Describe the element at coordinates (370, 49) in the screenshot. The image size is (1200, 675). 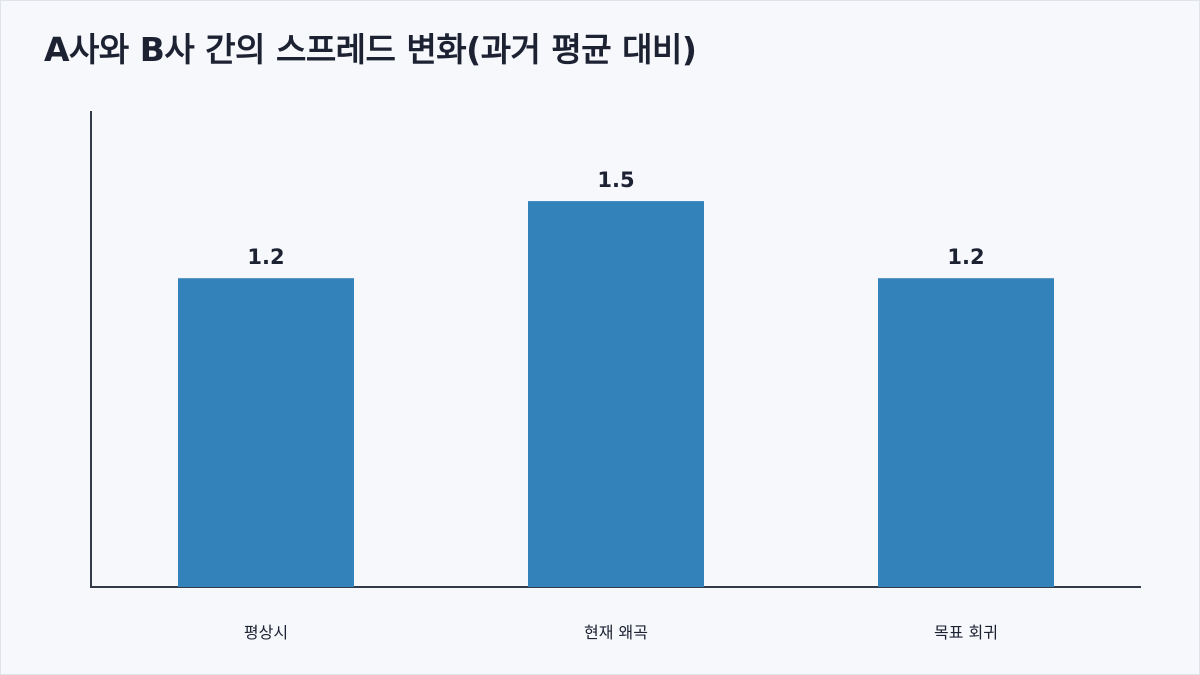
I see `chart-title: A사와 B사 간의 스프레드 변화(과거 평균 대비)` at that location.